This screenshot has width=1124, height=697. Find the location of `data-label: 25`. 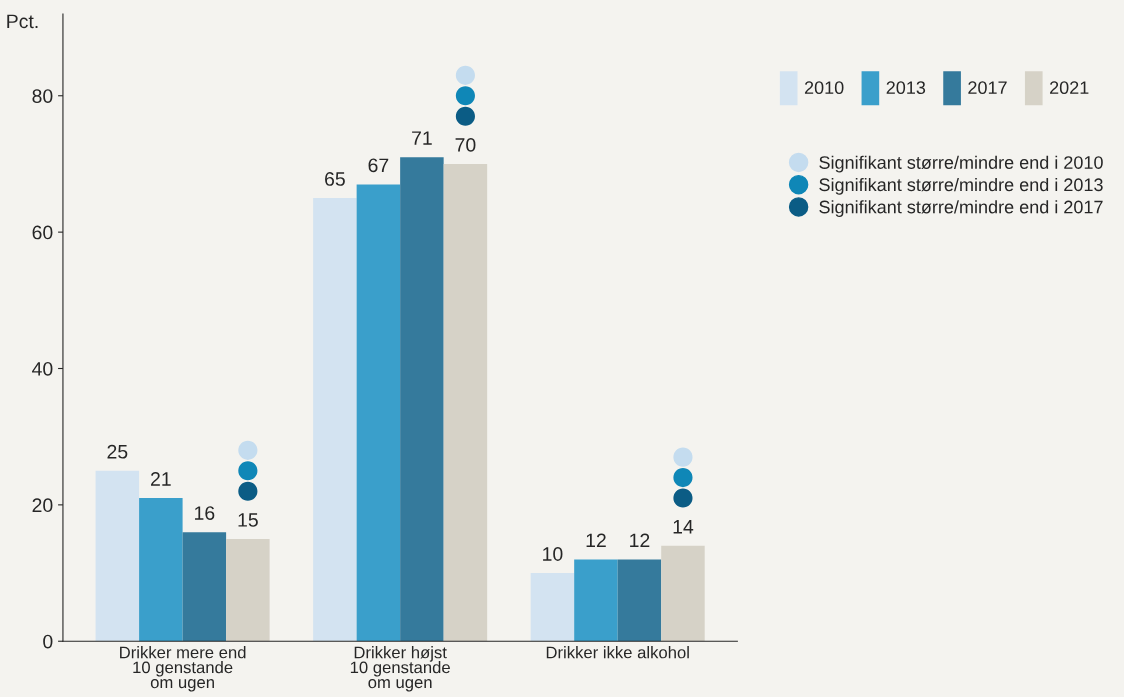

data-label: 25 is located at coordinates (117, 451).